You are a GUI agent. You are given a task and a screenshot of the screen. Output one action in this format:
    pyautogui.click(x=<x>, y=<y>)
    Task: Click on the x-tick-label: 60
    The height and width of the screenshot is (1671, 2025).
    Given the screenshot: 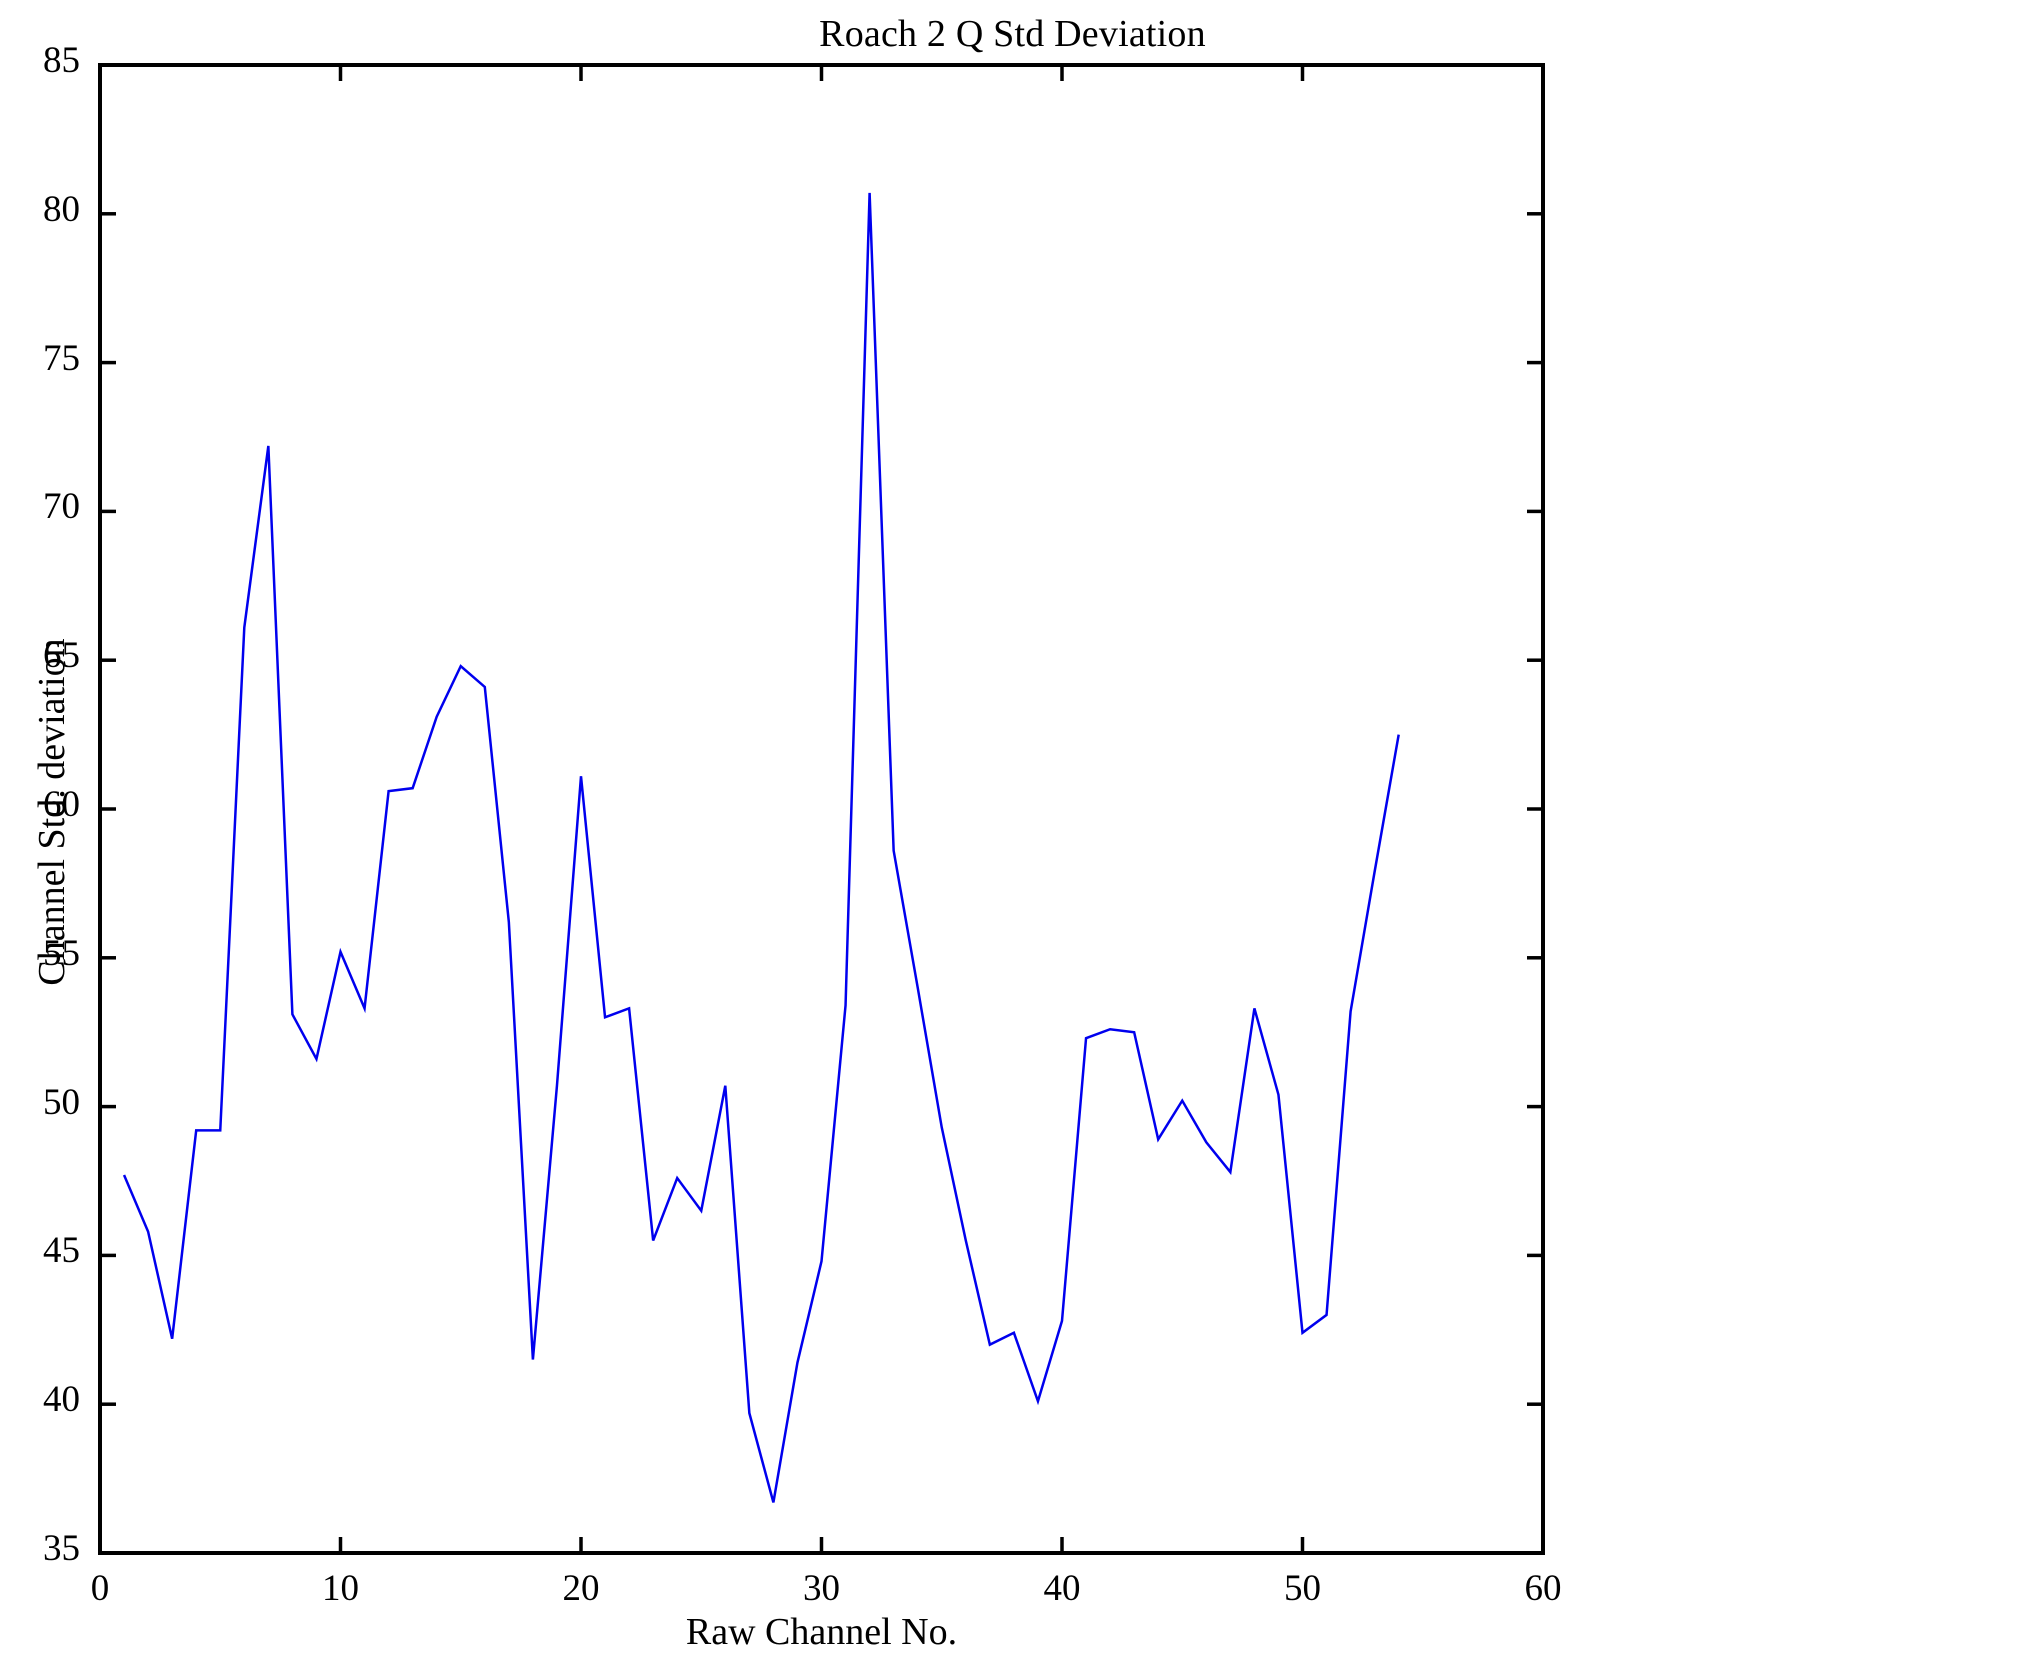 What is the action you would take?
    pyautogui.click(x=1543, y=1588)
    